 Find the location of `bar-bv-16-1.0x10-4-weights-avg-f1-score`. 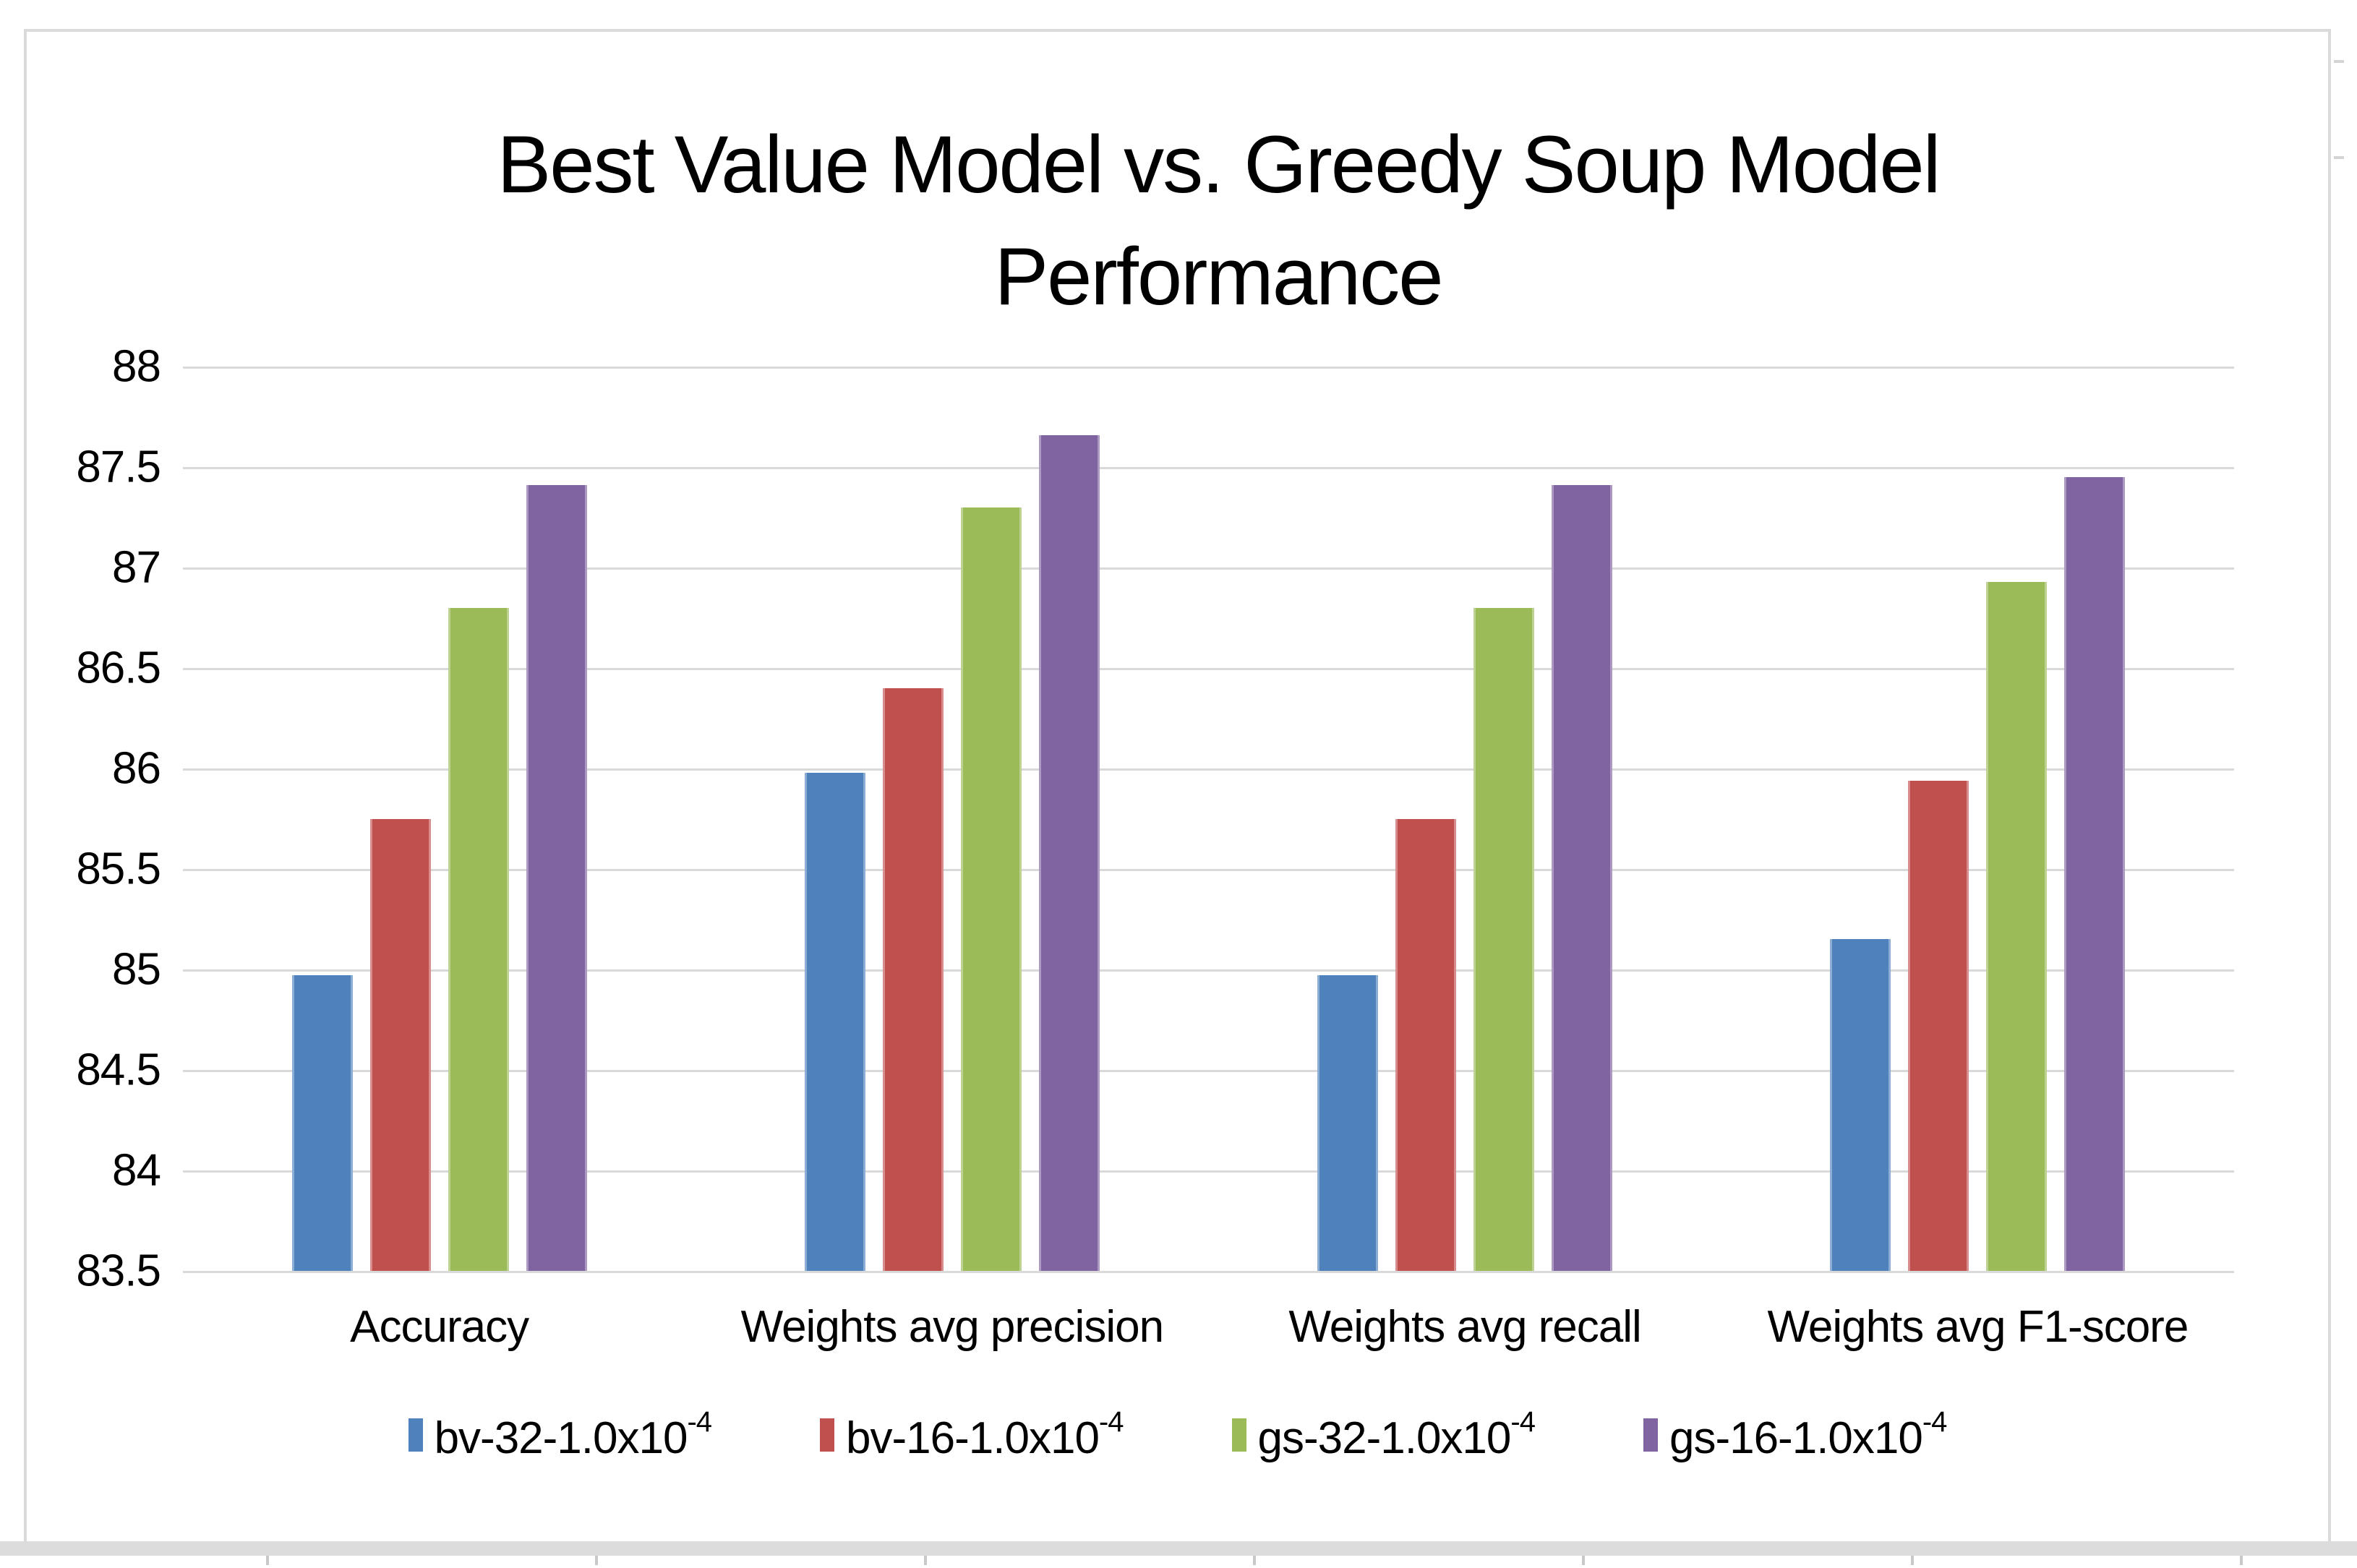

bar-bv-16-1.0x10-4-weights-avg-f1-score is located at coordinates (1939, 1025).